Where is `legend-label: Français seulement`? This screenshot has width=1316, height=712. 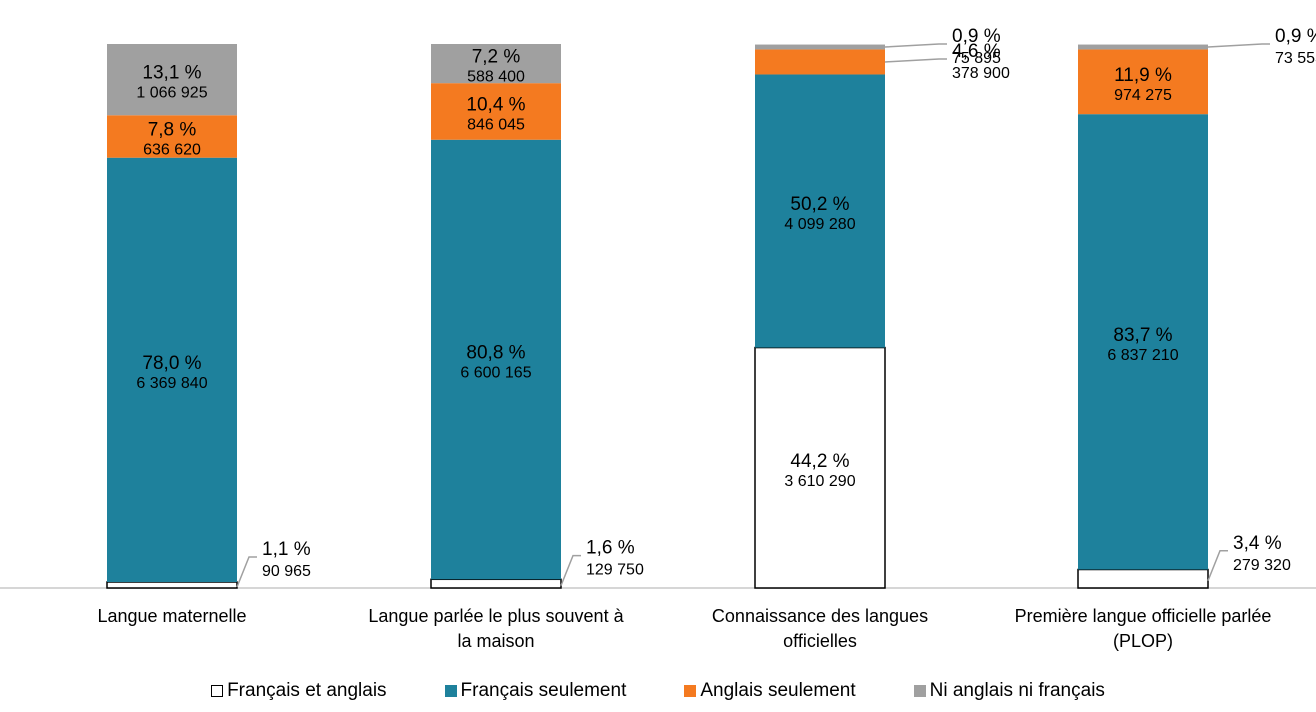
legend-label: Français seulement is located at coordinates (543, 690).